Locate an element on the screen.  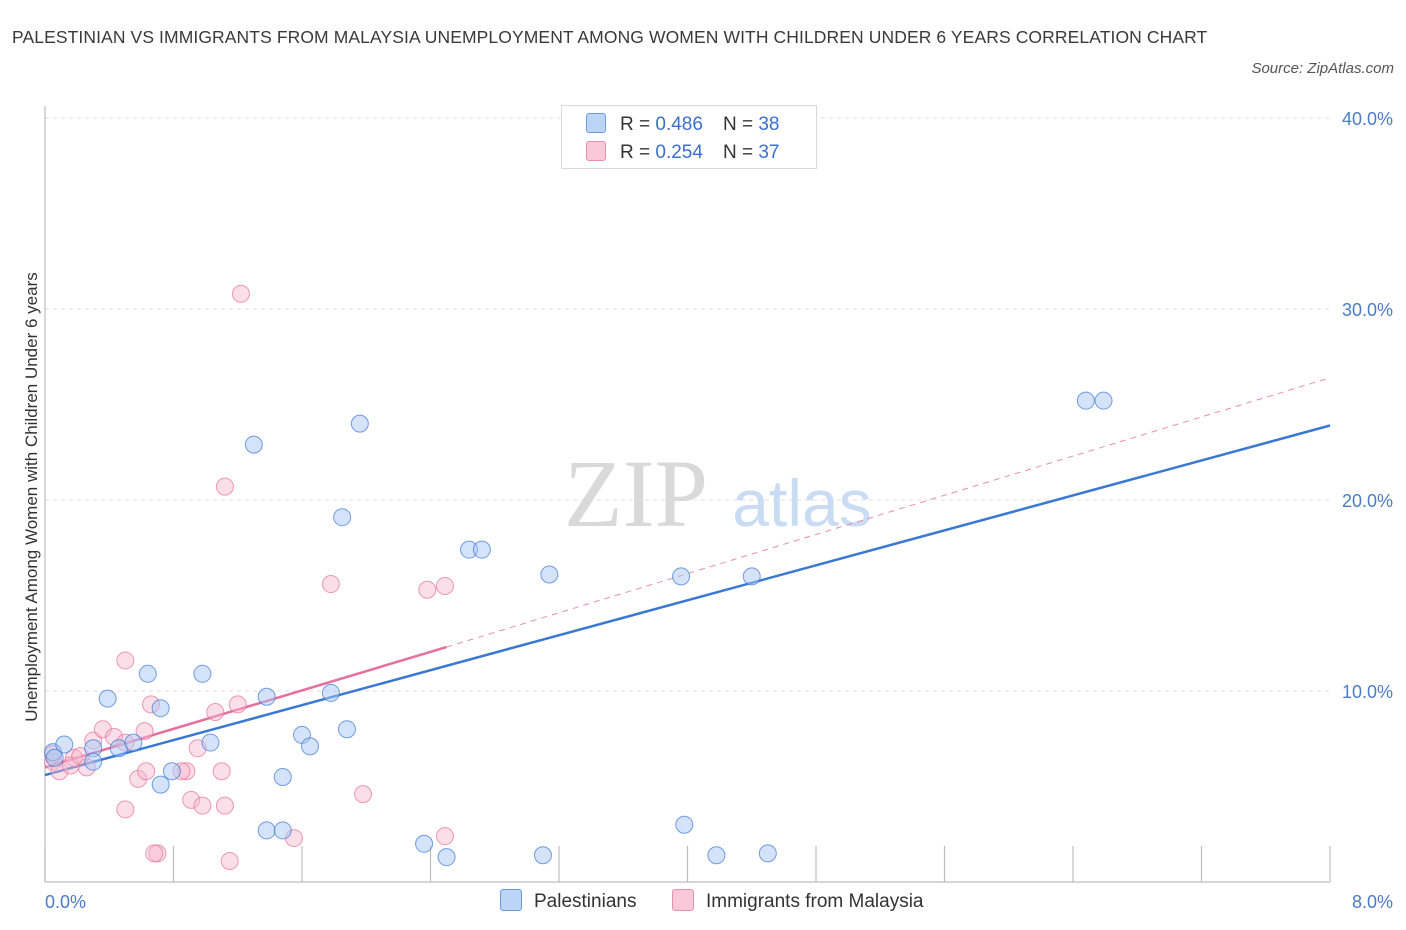
legend-n-value: 38 is located at coordinates (769, 124).